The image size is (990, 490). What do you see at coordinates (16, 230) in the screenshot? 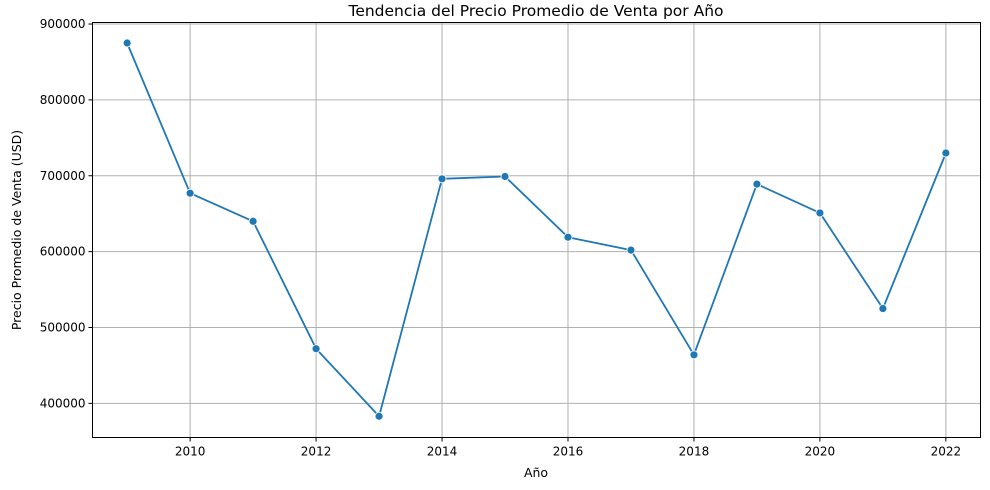
I see `y-axis-label: Precio Promedio de Venta (USD)` at bounding box center [16, 230].